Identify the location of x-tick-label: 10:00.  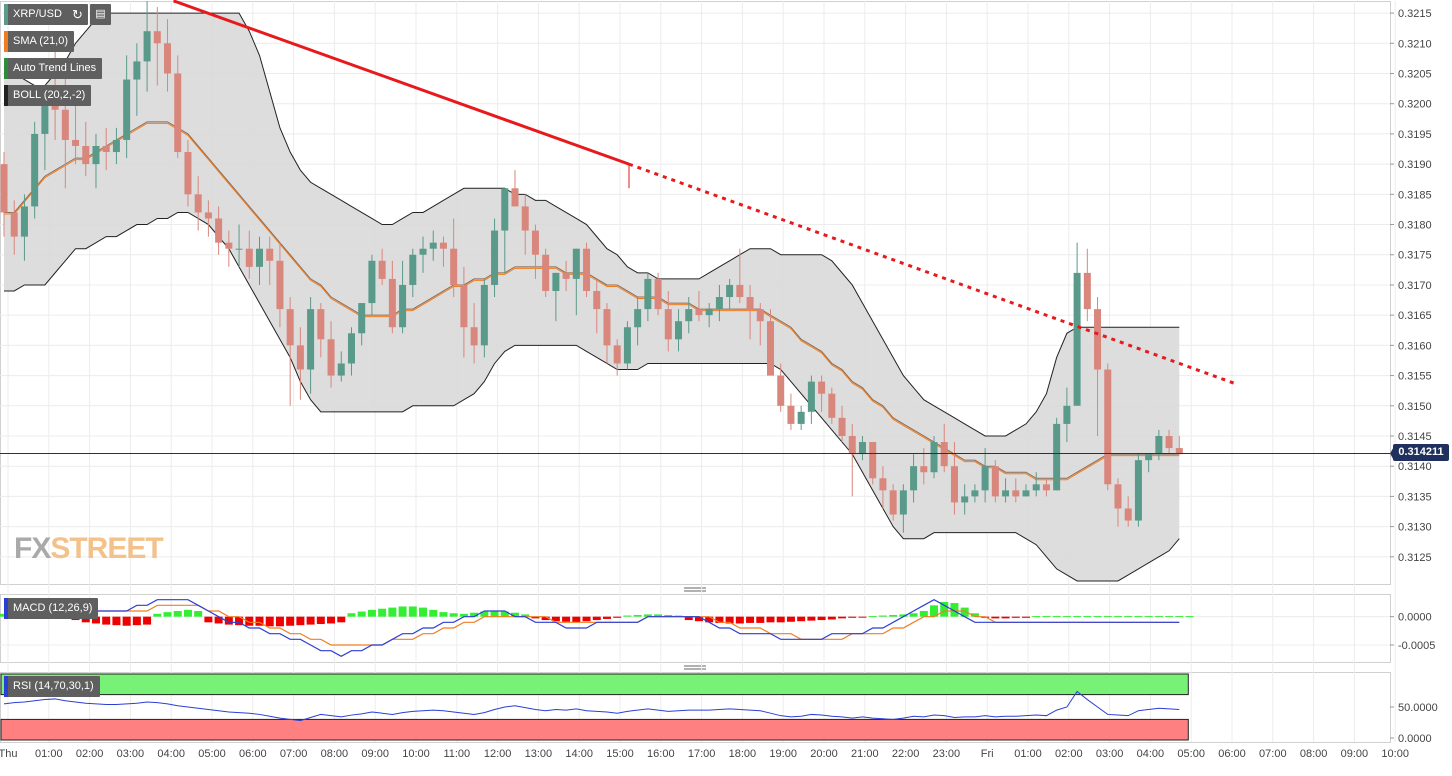
(416, 754).